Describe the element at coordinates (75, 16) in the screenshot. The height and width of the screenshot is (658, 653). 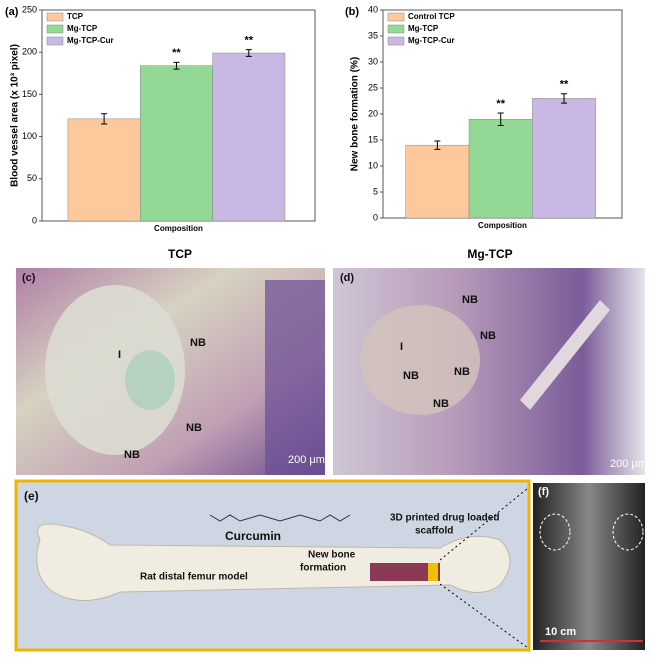
I see `legend-label: TCP` at that location.